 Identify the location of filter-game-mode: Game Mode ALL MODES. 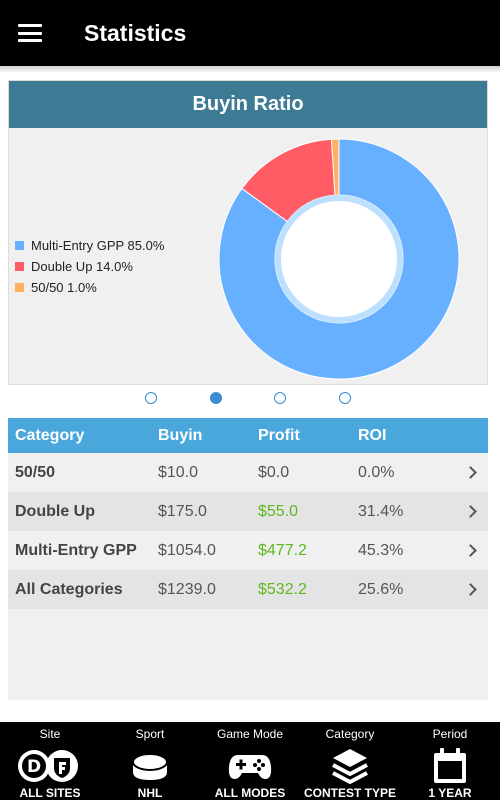
(250, 761).